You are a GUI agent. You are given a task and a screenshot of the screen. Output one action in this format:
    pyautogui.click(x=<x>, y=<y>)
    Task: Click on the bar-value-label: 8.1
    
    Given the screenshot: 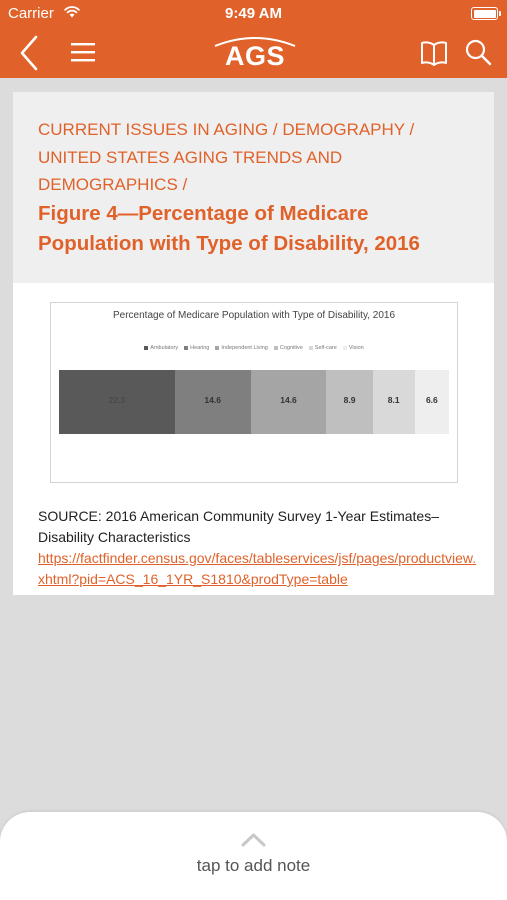 What is the action you would take?
    pyautogui.click(x=393, y=400)
    